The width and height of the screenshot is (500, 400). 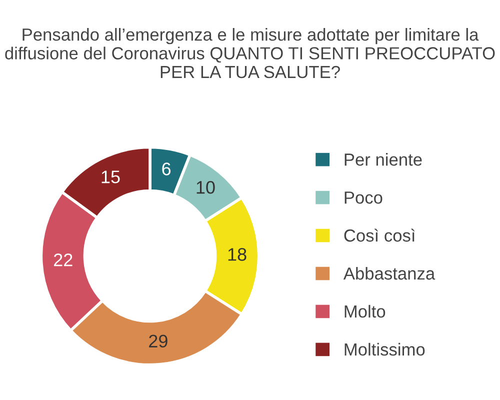 I want to click on data-label: 10, so click(x=205, y=187).